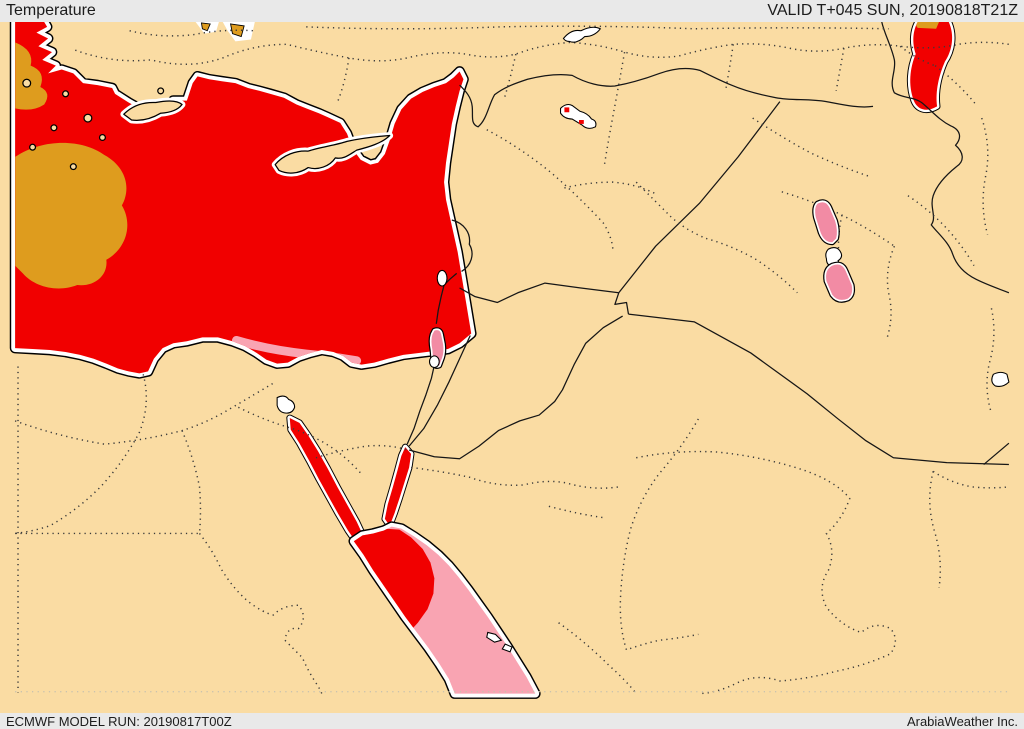 The image size is (1024, 729). Describe the element at coordinates (892, 10) in the screenshot. I see `valid-time-label: VALID T+045 SUN, 20190818T21Z` at that location.